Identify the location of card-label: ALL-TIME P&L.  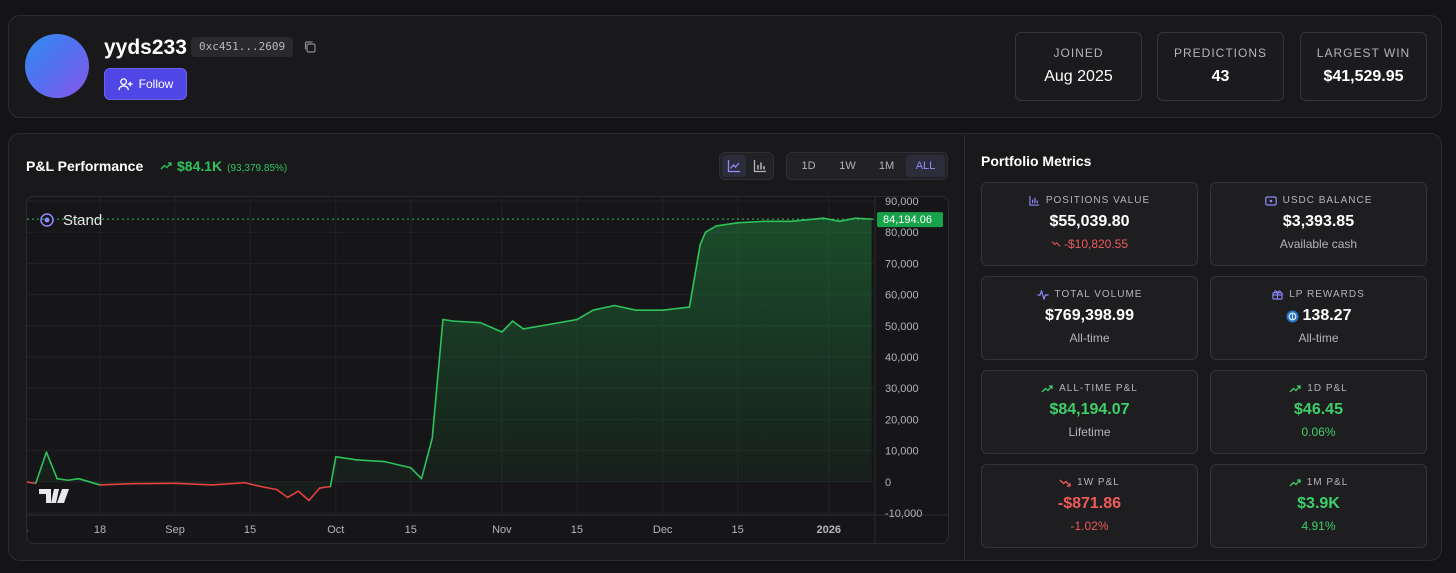
(1098, 388).